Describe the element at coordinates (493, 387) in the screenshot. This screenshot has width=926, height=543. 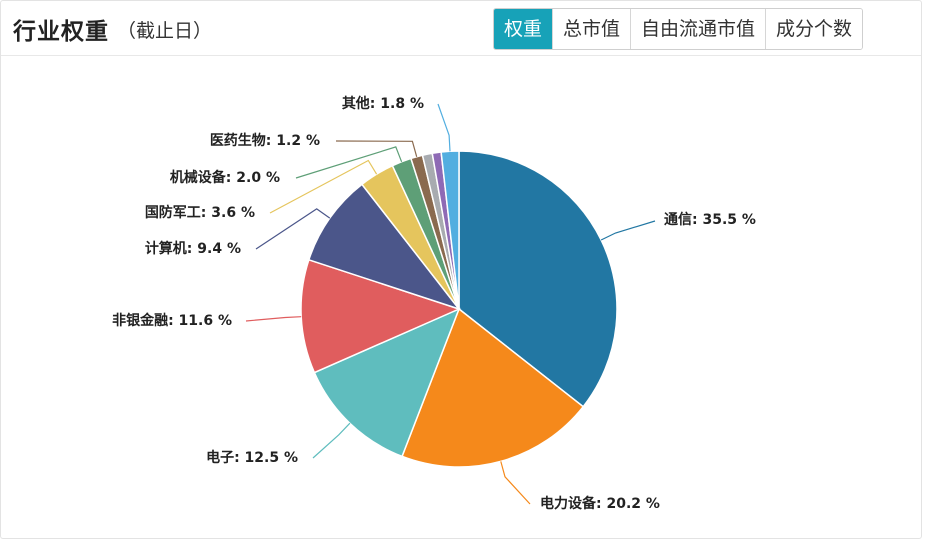
I see `pie-slice-电力设备` at that location.